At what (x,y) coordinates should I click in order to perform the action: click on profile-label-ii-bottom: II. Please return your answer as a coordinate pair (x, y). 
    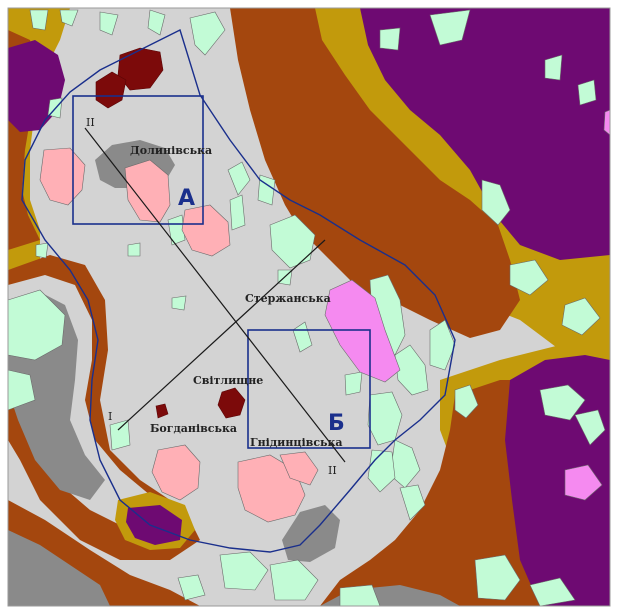
    Looking at the image, I should click on (332, 470).